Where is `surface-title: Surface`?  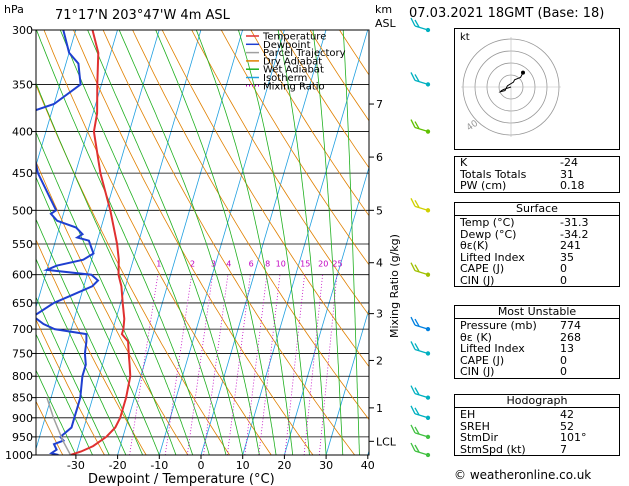
surface-title: Surface is located at coordinates (537, 209).